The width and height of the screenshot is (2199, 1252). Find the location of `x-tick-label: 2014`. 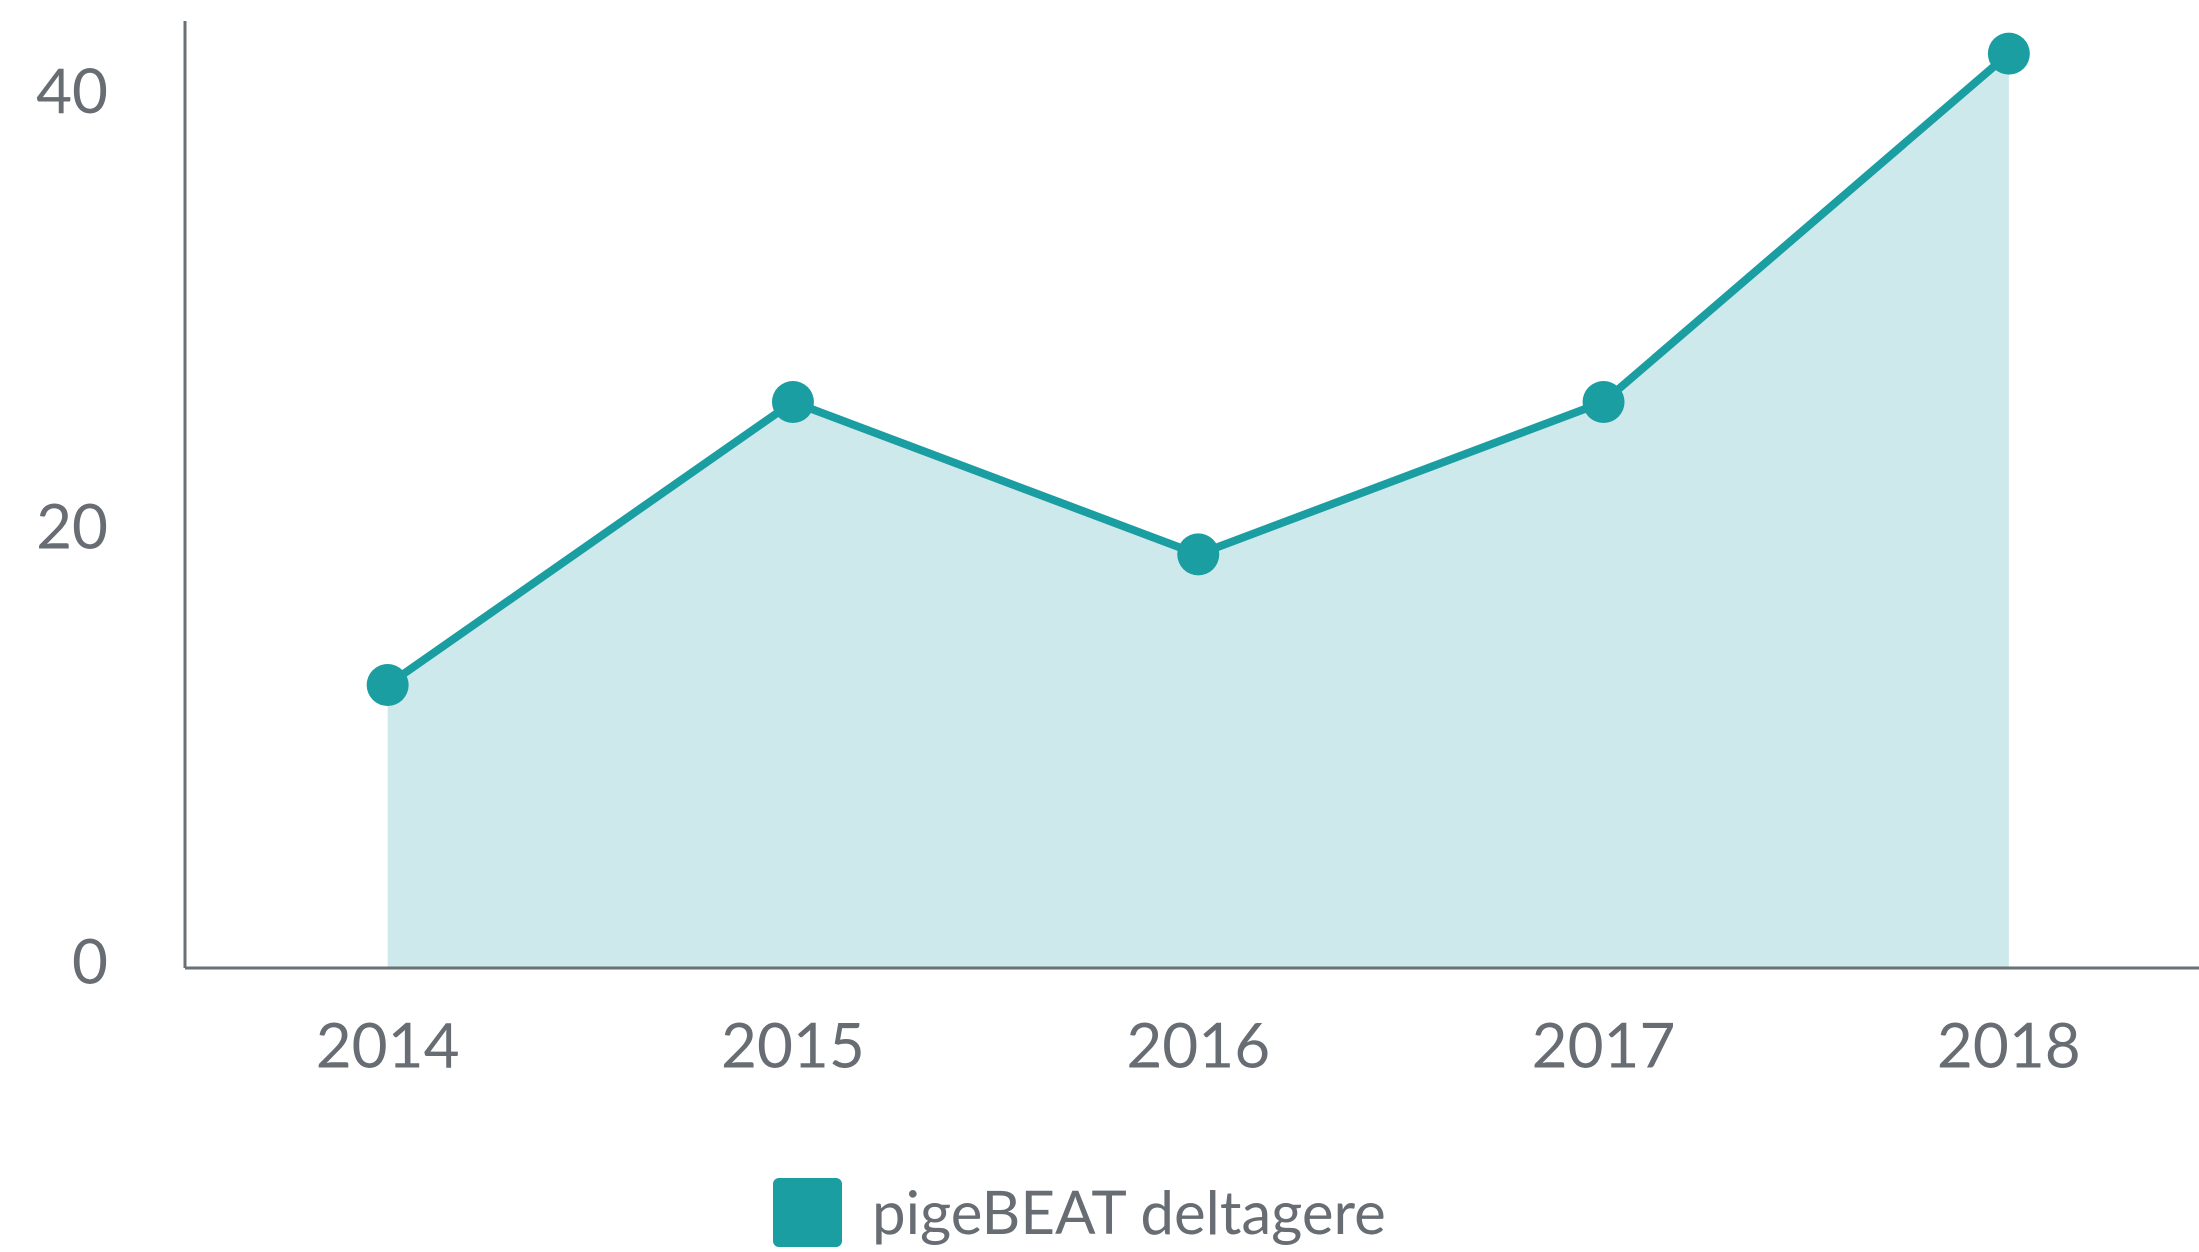

x-tick-label: 2014 is located at coordinates (388, 1045).